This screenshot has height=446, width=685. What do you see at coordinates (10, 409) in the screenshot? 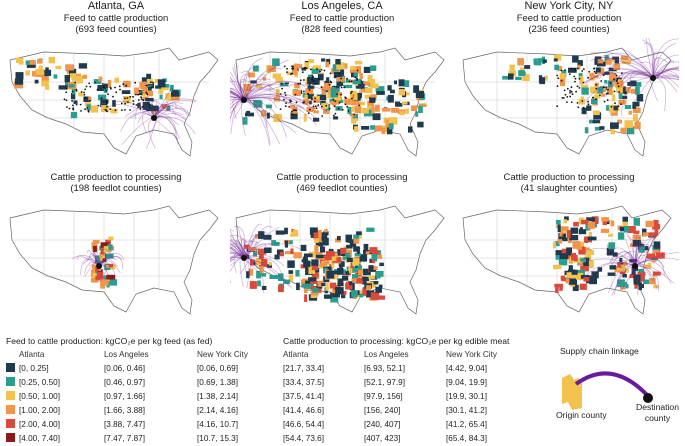
I see `legend-swatch` at bounding box center [10, 409].